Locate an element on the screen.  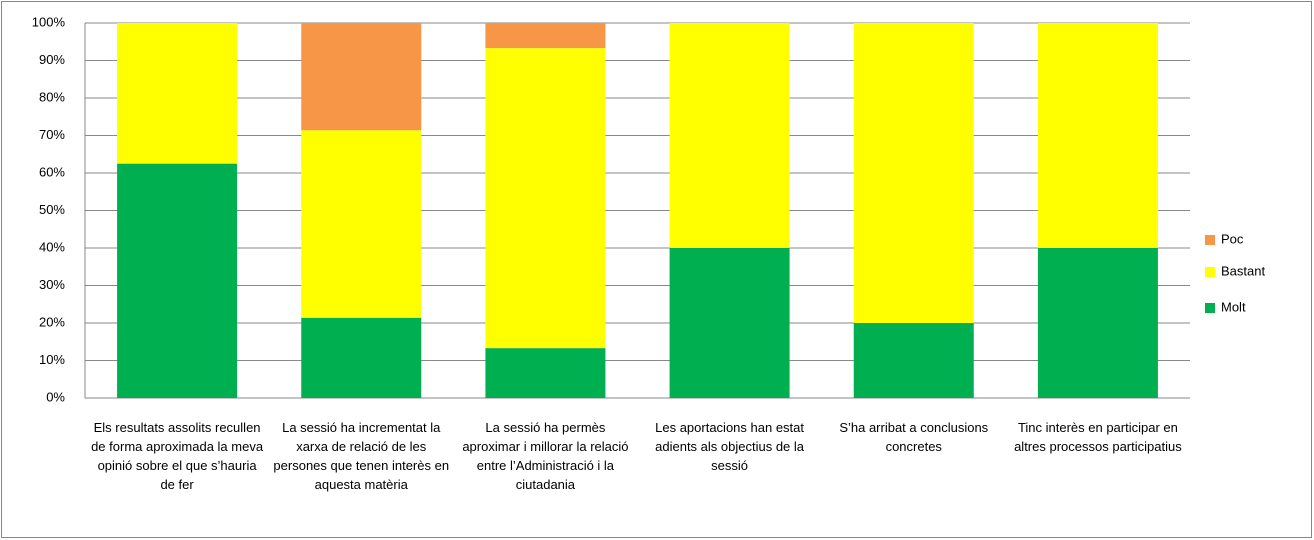
y-tick-label: 100% is located at coordinates (49, 21).